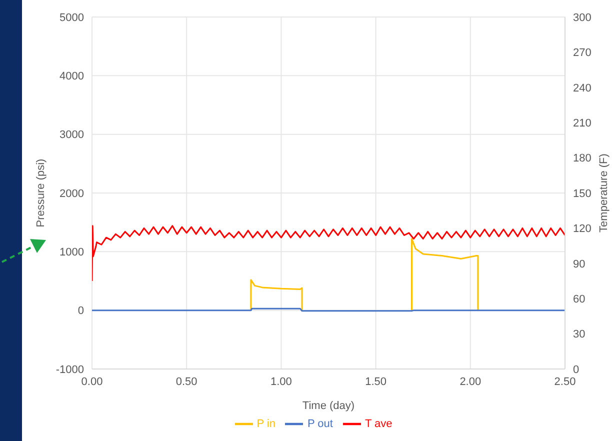 This screenshot has height=441, width=613. What do you see at coordinates (579, 264) in the screenshot?
I see `y2-tick-label: 90` at bounding box center [579, 264].